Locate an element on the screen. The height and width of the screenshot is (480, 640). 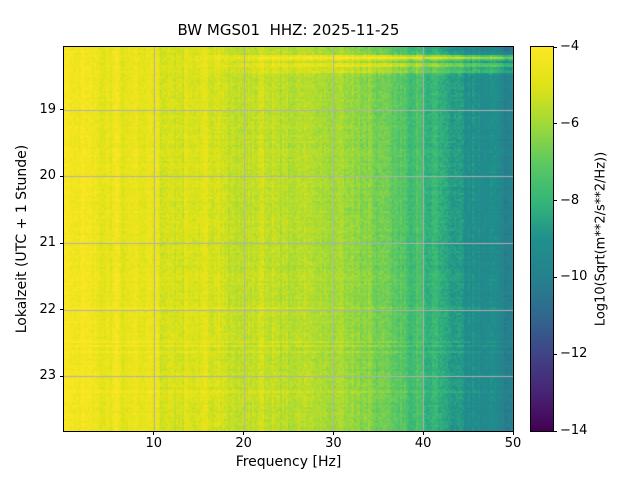
x-tick-label: 10 is located at coordinates (154, 443).